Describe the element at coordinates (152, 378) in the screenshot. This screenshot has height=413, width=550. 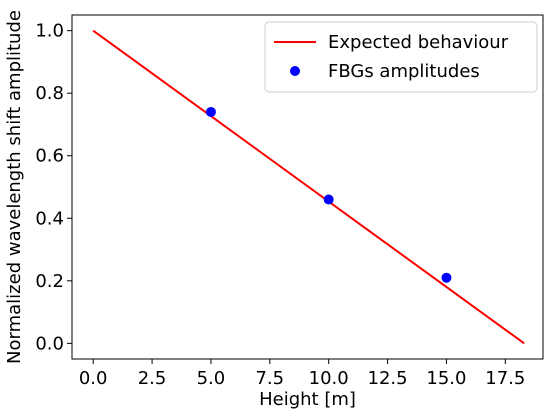
I see `x-tick-label: 2.5` at that location.